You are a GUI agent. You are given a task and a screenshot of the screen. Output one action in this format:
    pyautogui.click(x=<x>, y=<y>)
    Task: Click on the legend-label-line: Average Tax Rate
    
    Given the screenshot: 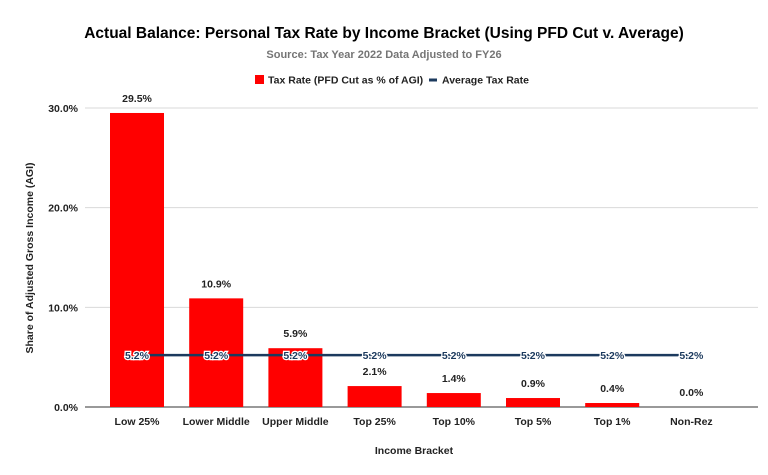 What is the action you would take?
    pyautogui.click(x=485, y=81)
    